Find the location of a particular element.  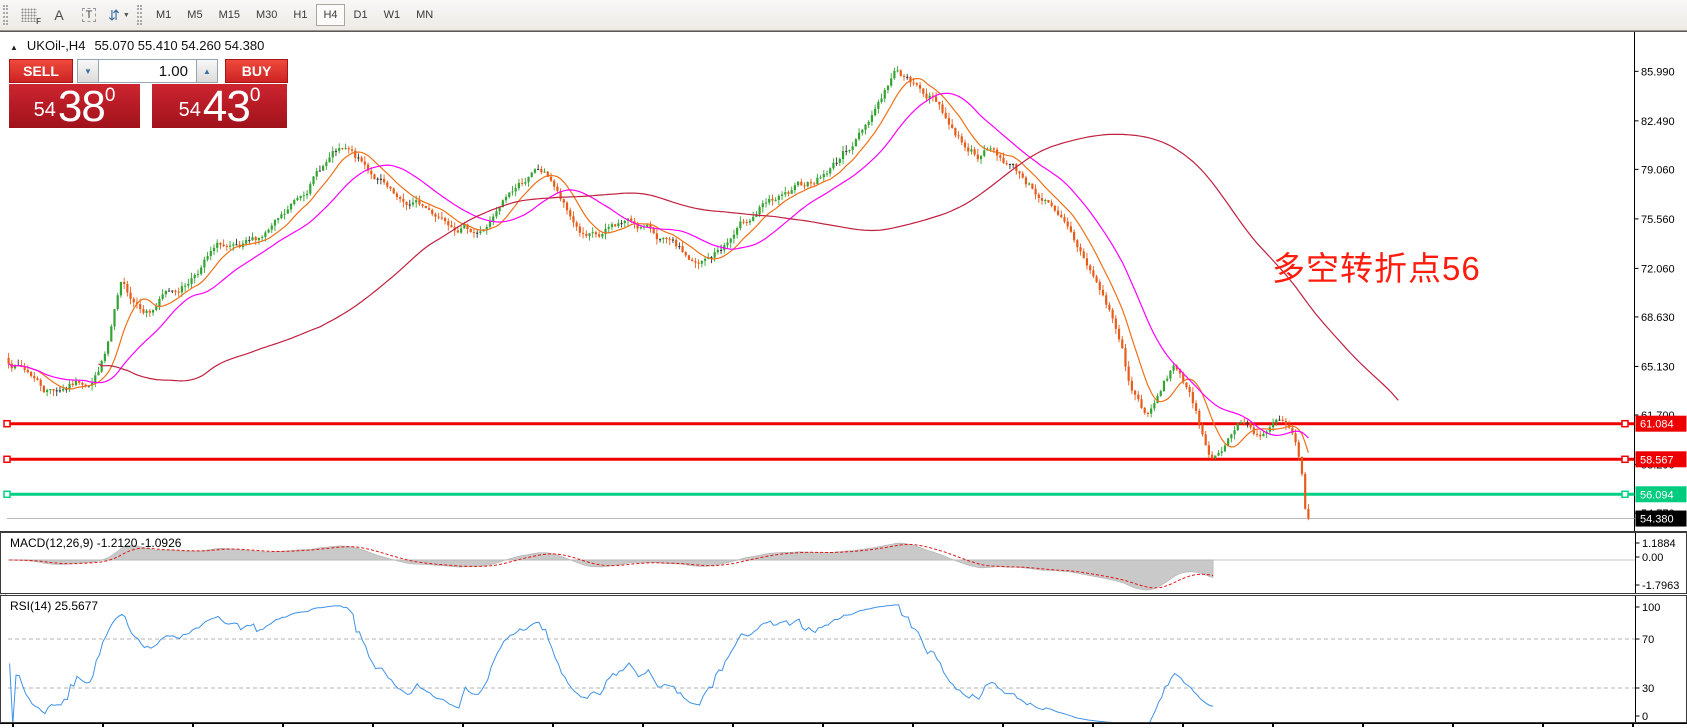

buy-button: BUY is located at coordinates (256, 71).